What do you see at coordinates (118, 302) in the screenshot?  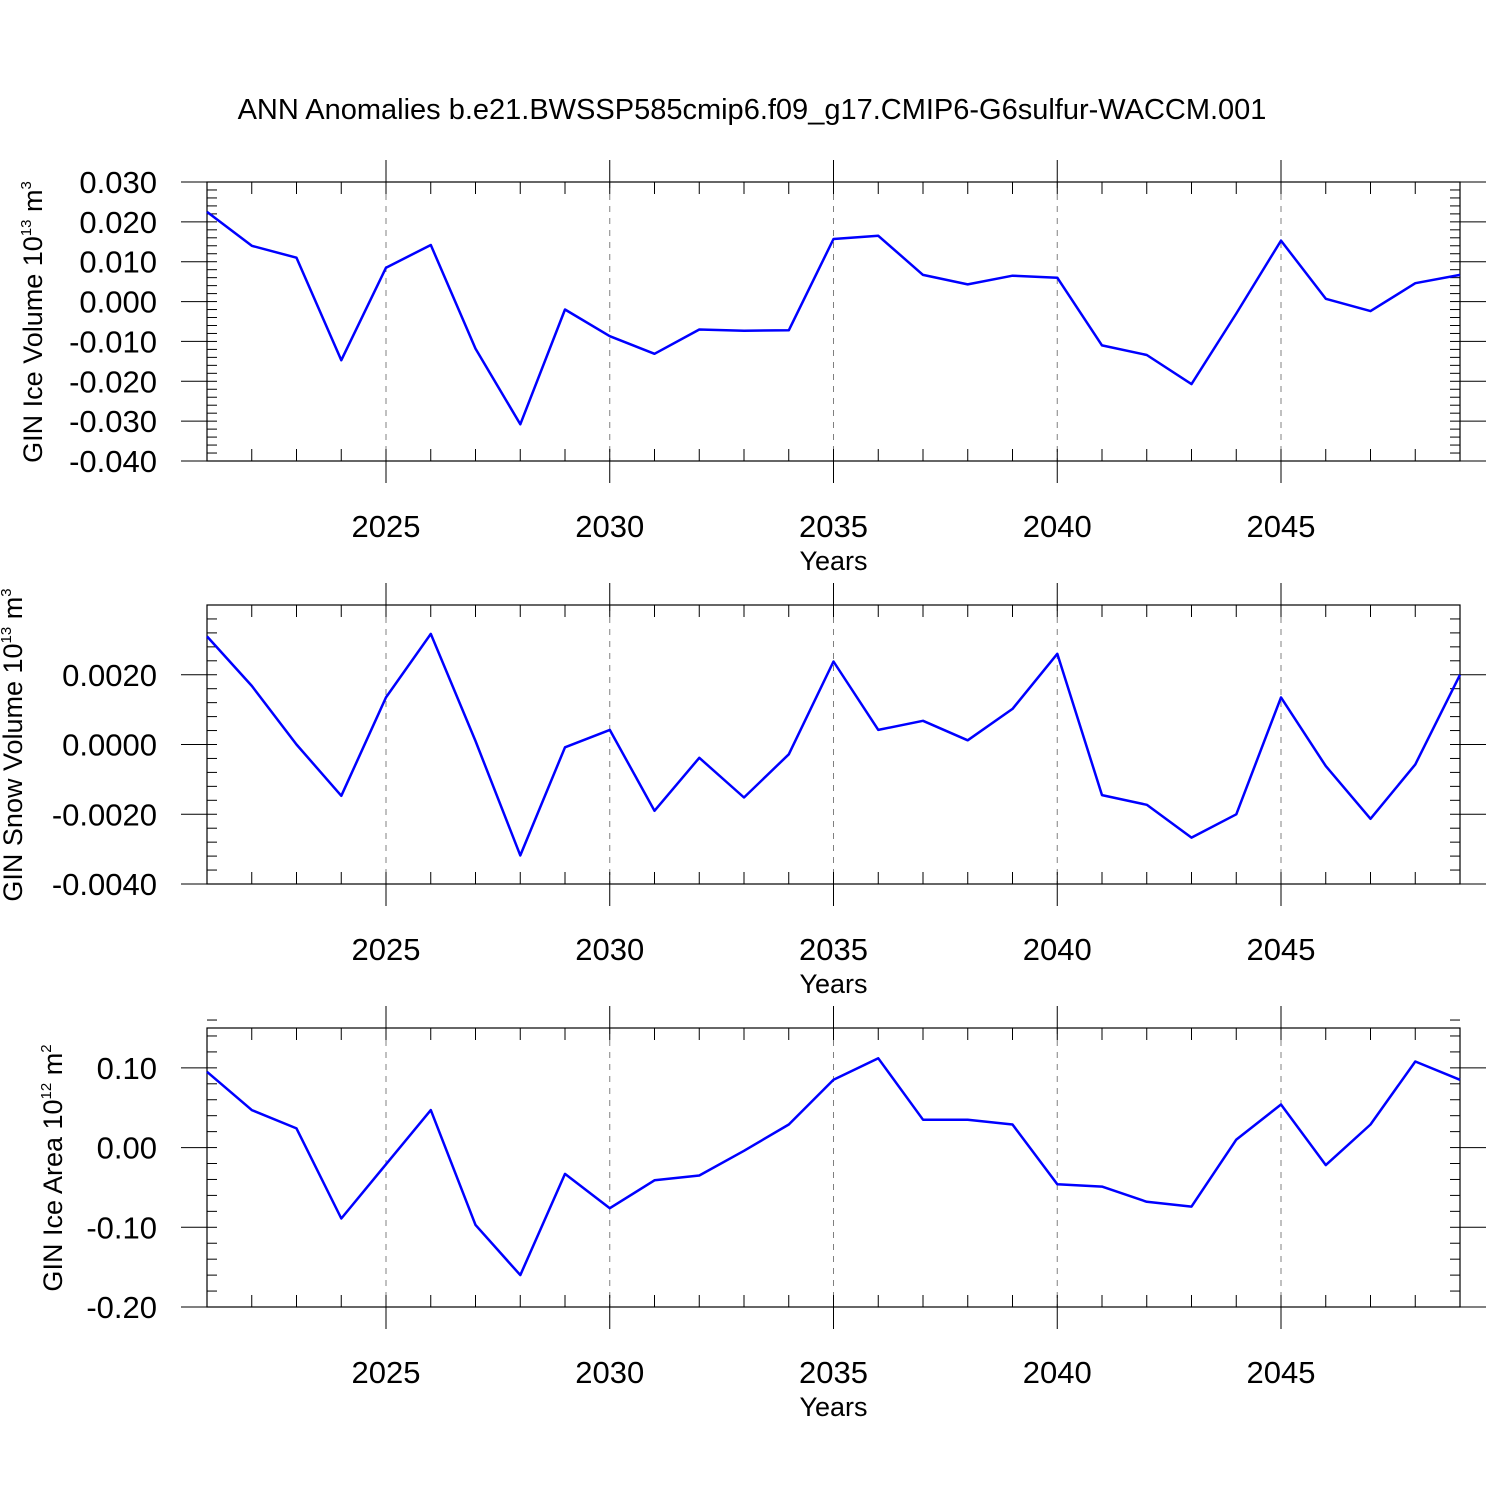 I see `y-tick-label: 0.000` at bounding box center [118, 302].